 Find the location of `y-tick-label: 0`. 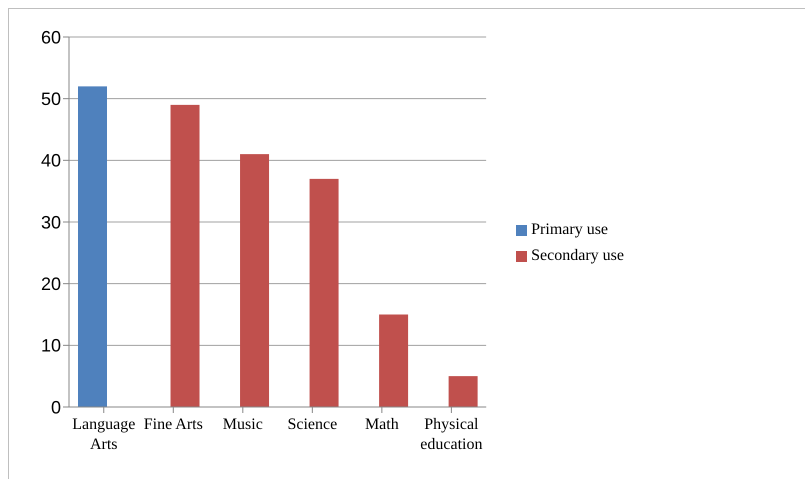

y-tick-label: 0 is located at coordinates (55, 407).